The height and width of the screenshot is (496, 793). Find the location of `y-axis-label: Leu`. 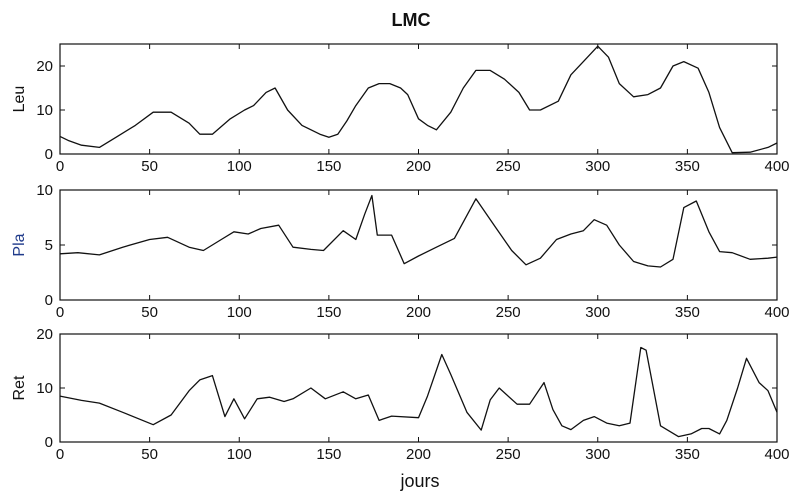

y-axis-label: Leu is located at coordinates (19, 99).